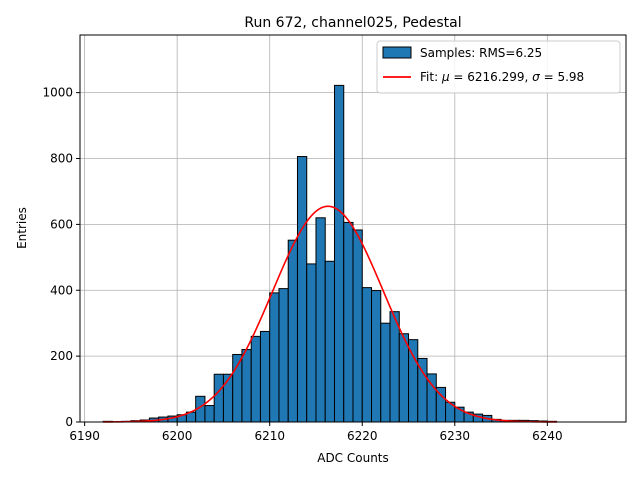 The width and height of the screenshot is (640, 480). I want to click on legend-histogram-label: Samples: RMS=6.25, so click(481, 53).